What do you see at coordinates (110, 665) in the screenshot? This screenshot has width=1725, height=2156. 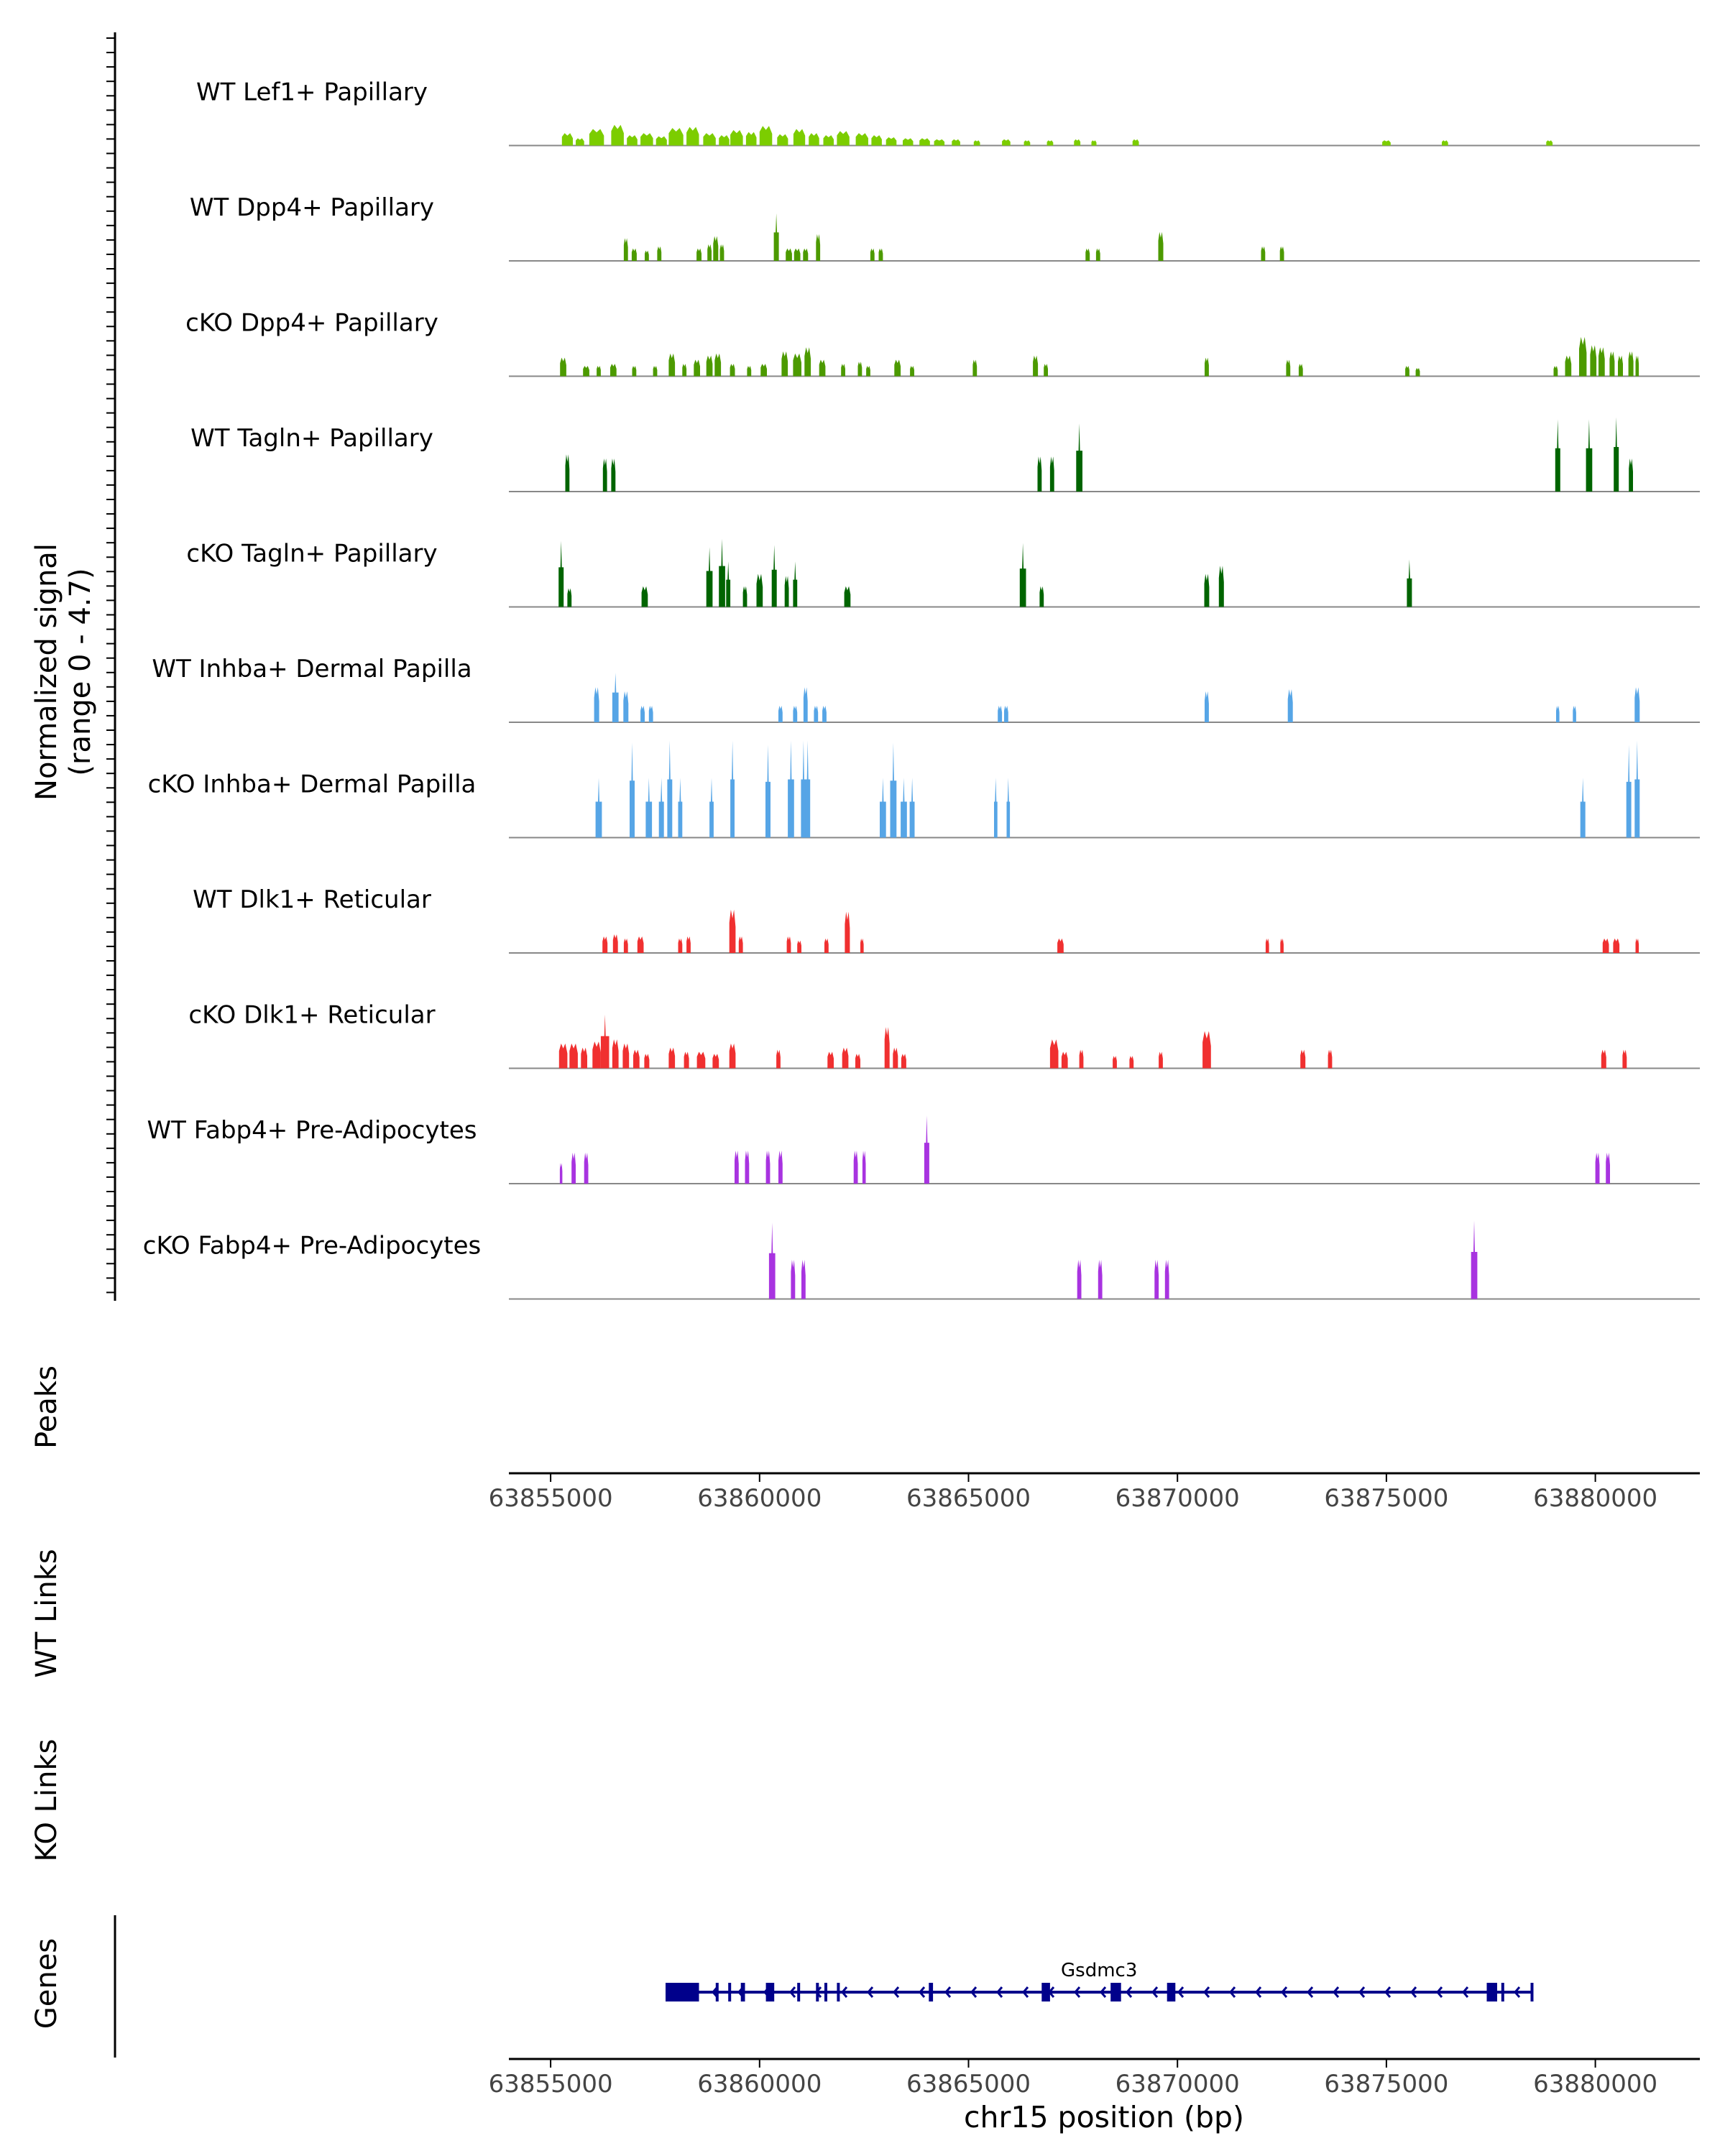 I see `signal-axis-ticks` at bounding box center [110, 665].